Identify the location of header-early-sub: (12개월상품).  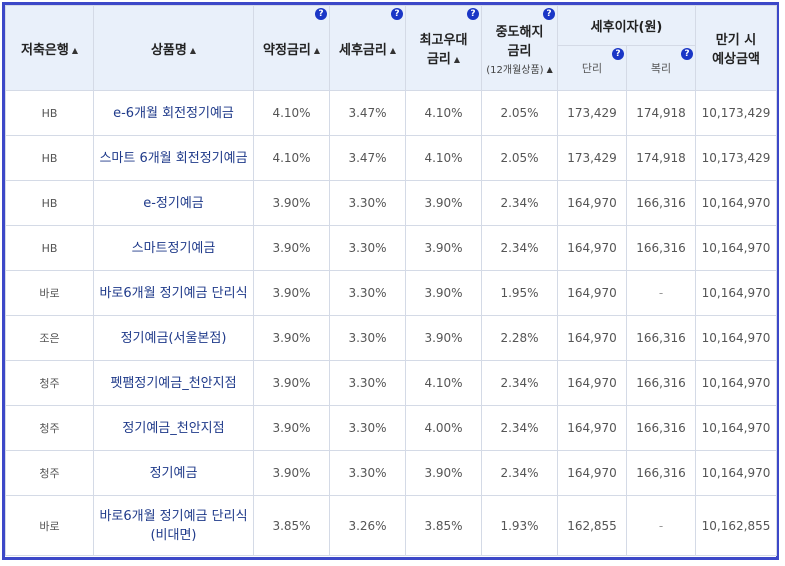
(515, 70).